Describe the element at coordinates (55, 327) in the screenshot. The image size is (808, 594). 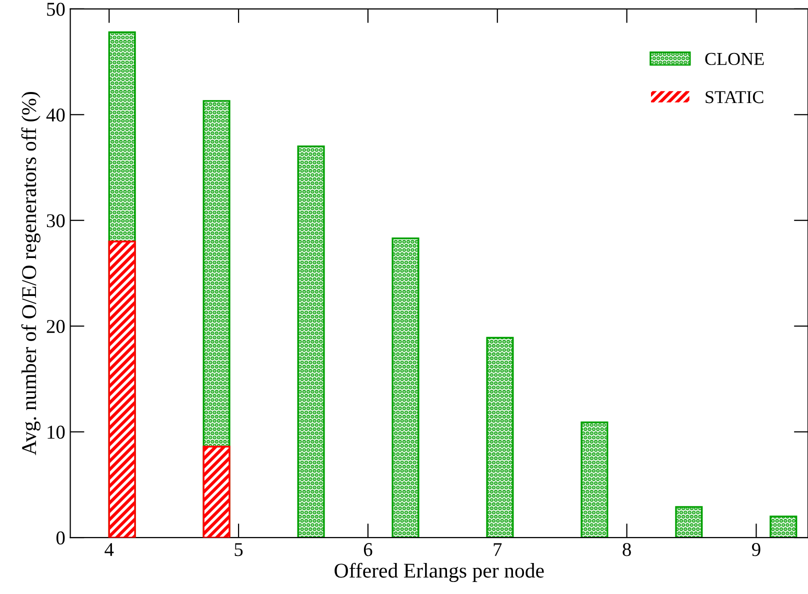
I see `y-tick-label: 20` at that location.